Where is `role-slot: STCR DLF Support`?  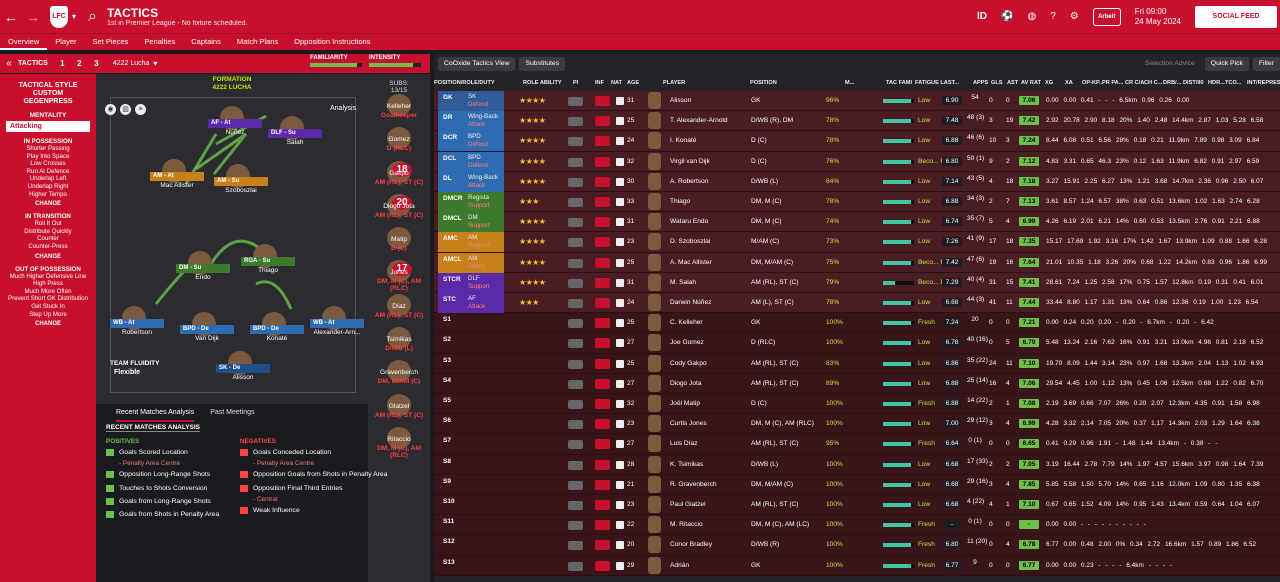 role-slot: STCR DLF Support is located at coordinates (471, 282).